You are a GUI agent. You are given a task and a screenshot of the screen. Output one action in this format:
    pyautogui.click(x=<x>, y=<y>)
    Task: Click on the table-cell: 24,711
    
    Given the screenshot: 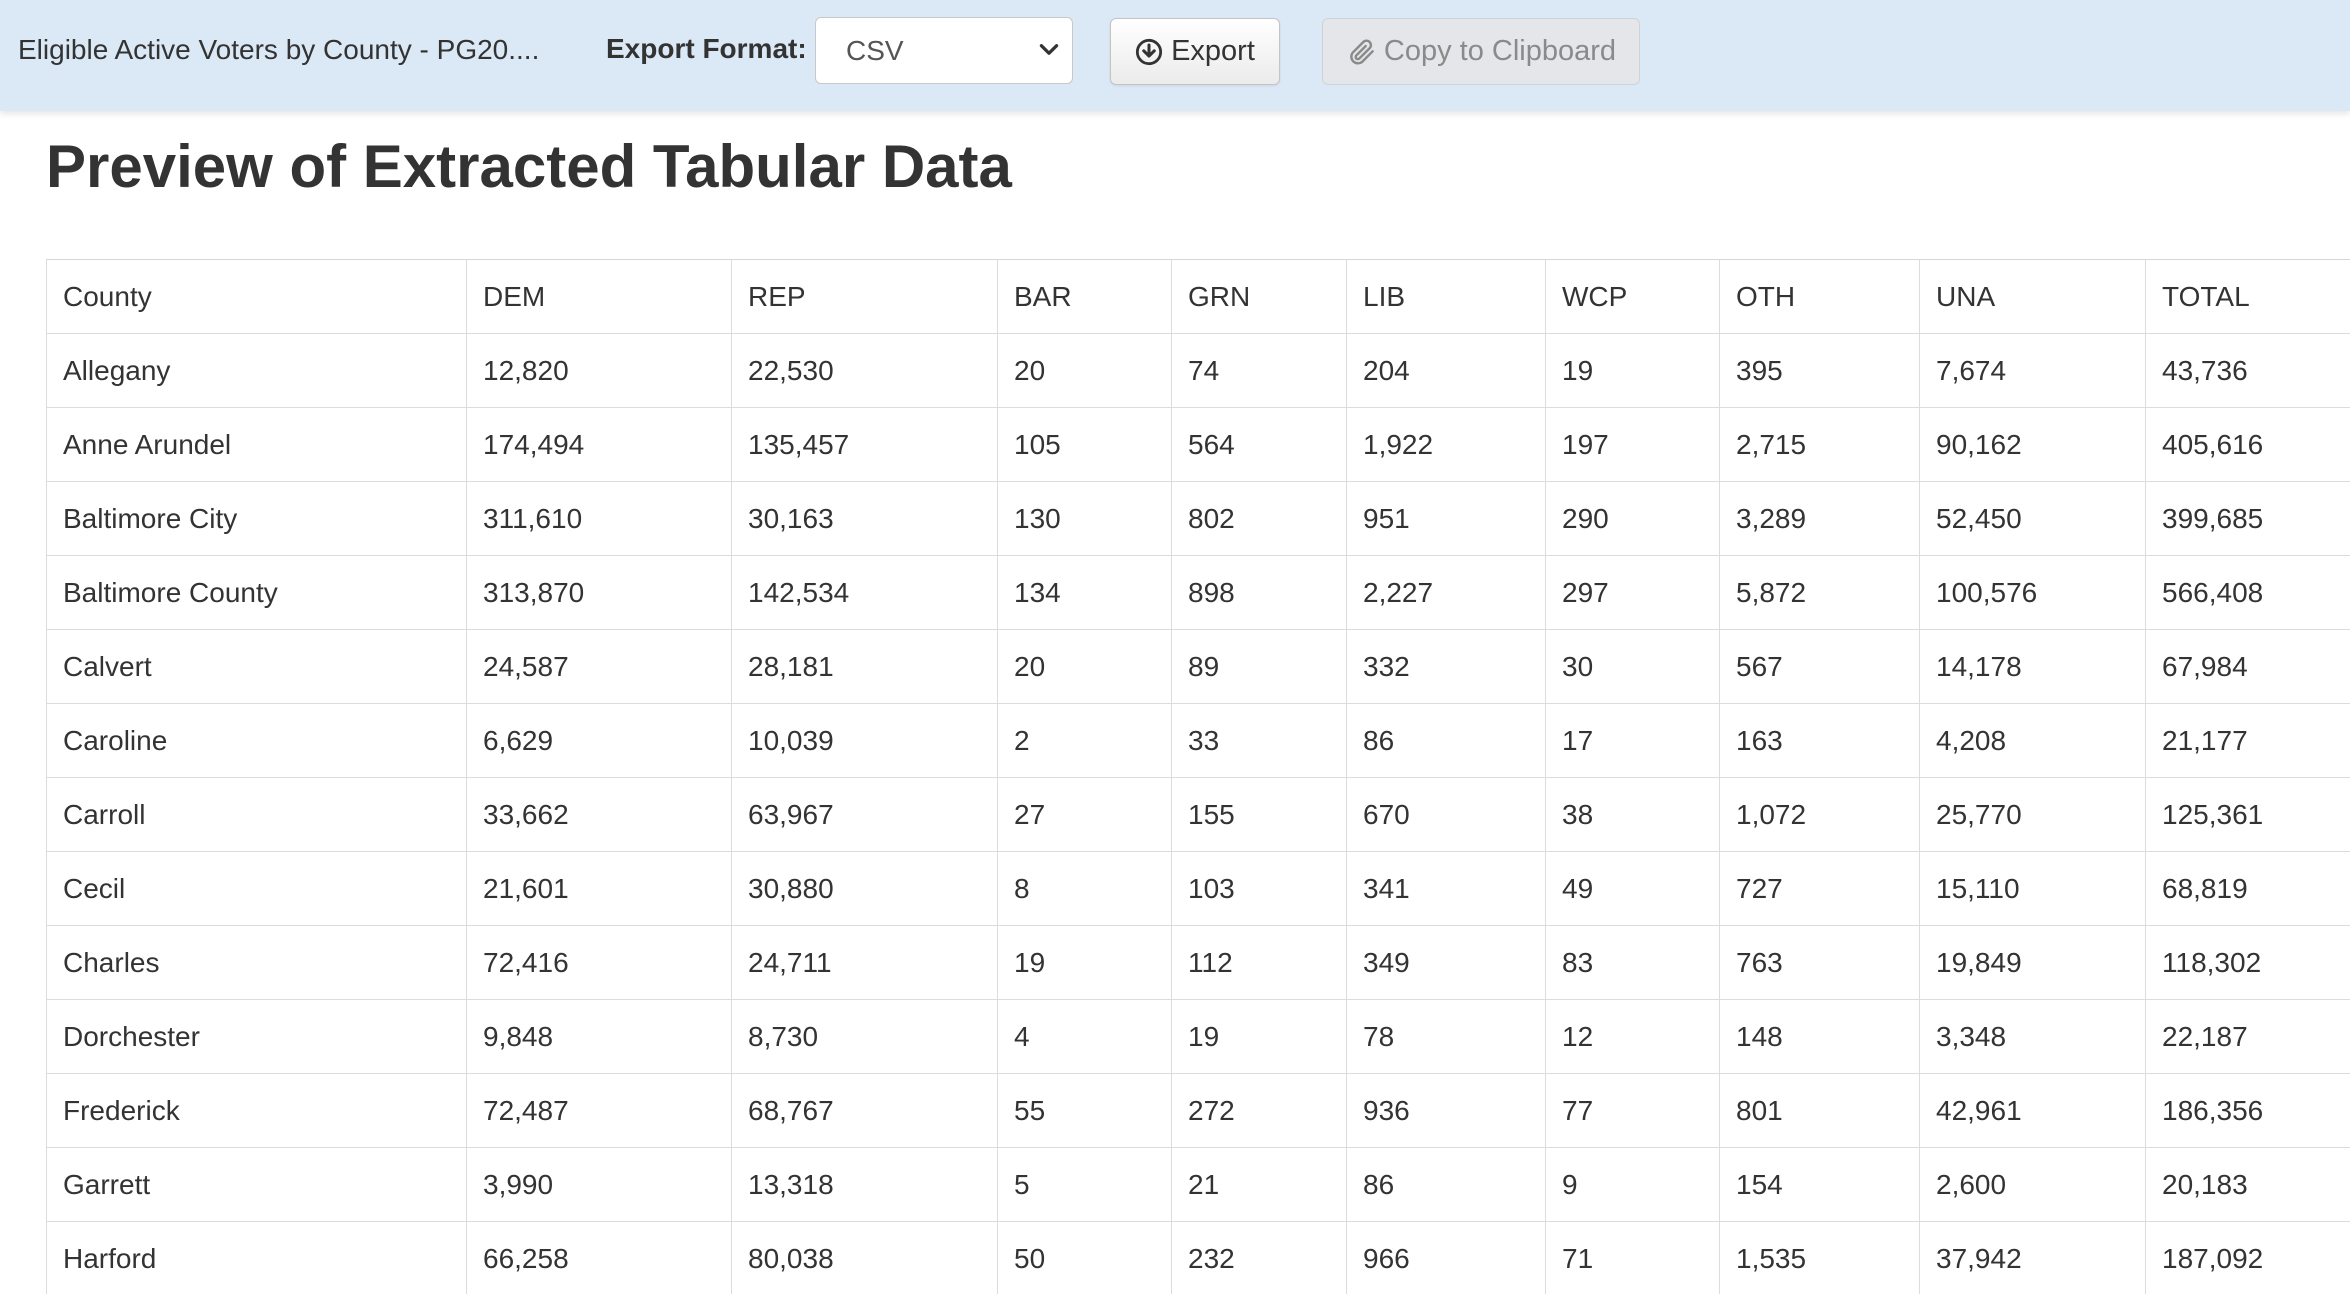 What is the action you would take?
    pyautogui.click(x=864, y=962)
    